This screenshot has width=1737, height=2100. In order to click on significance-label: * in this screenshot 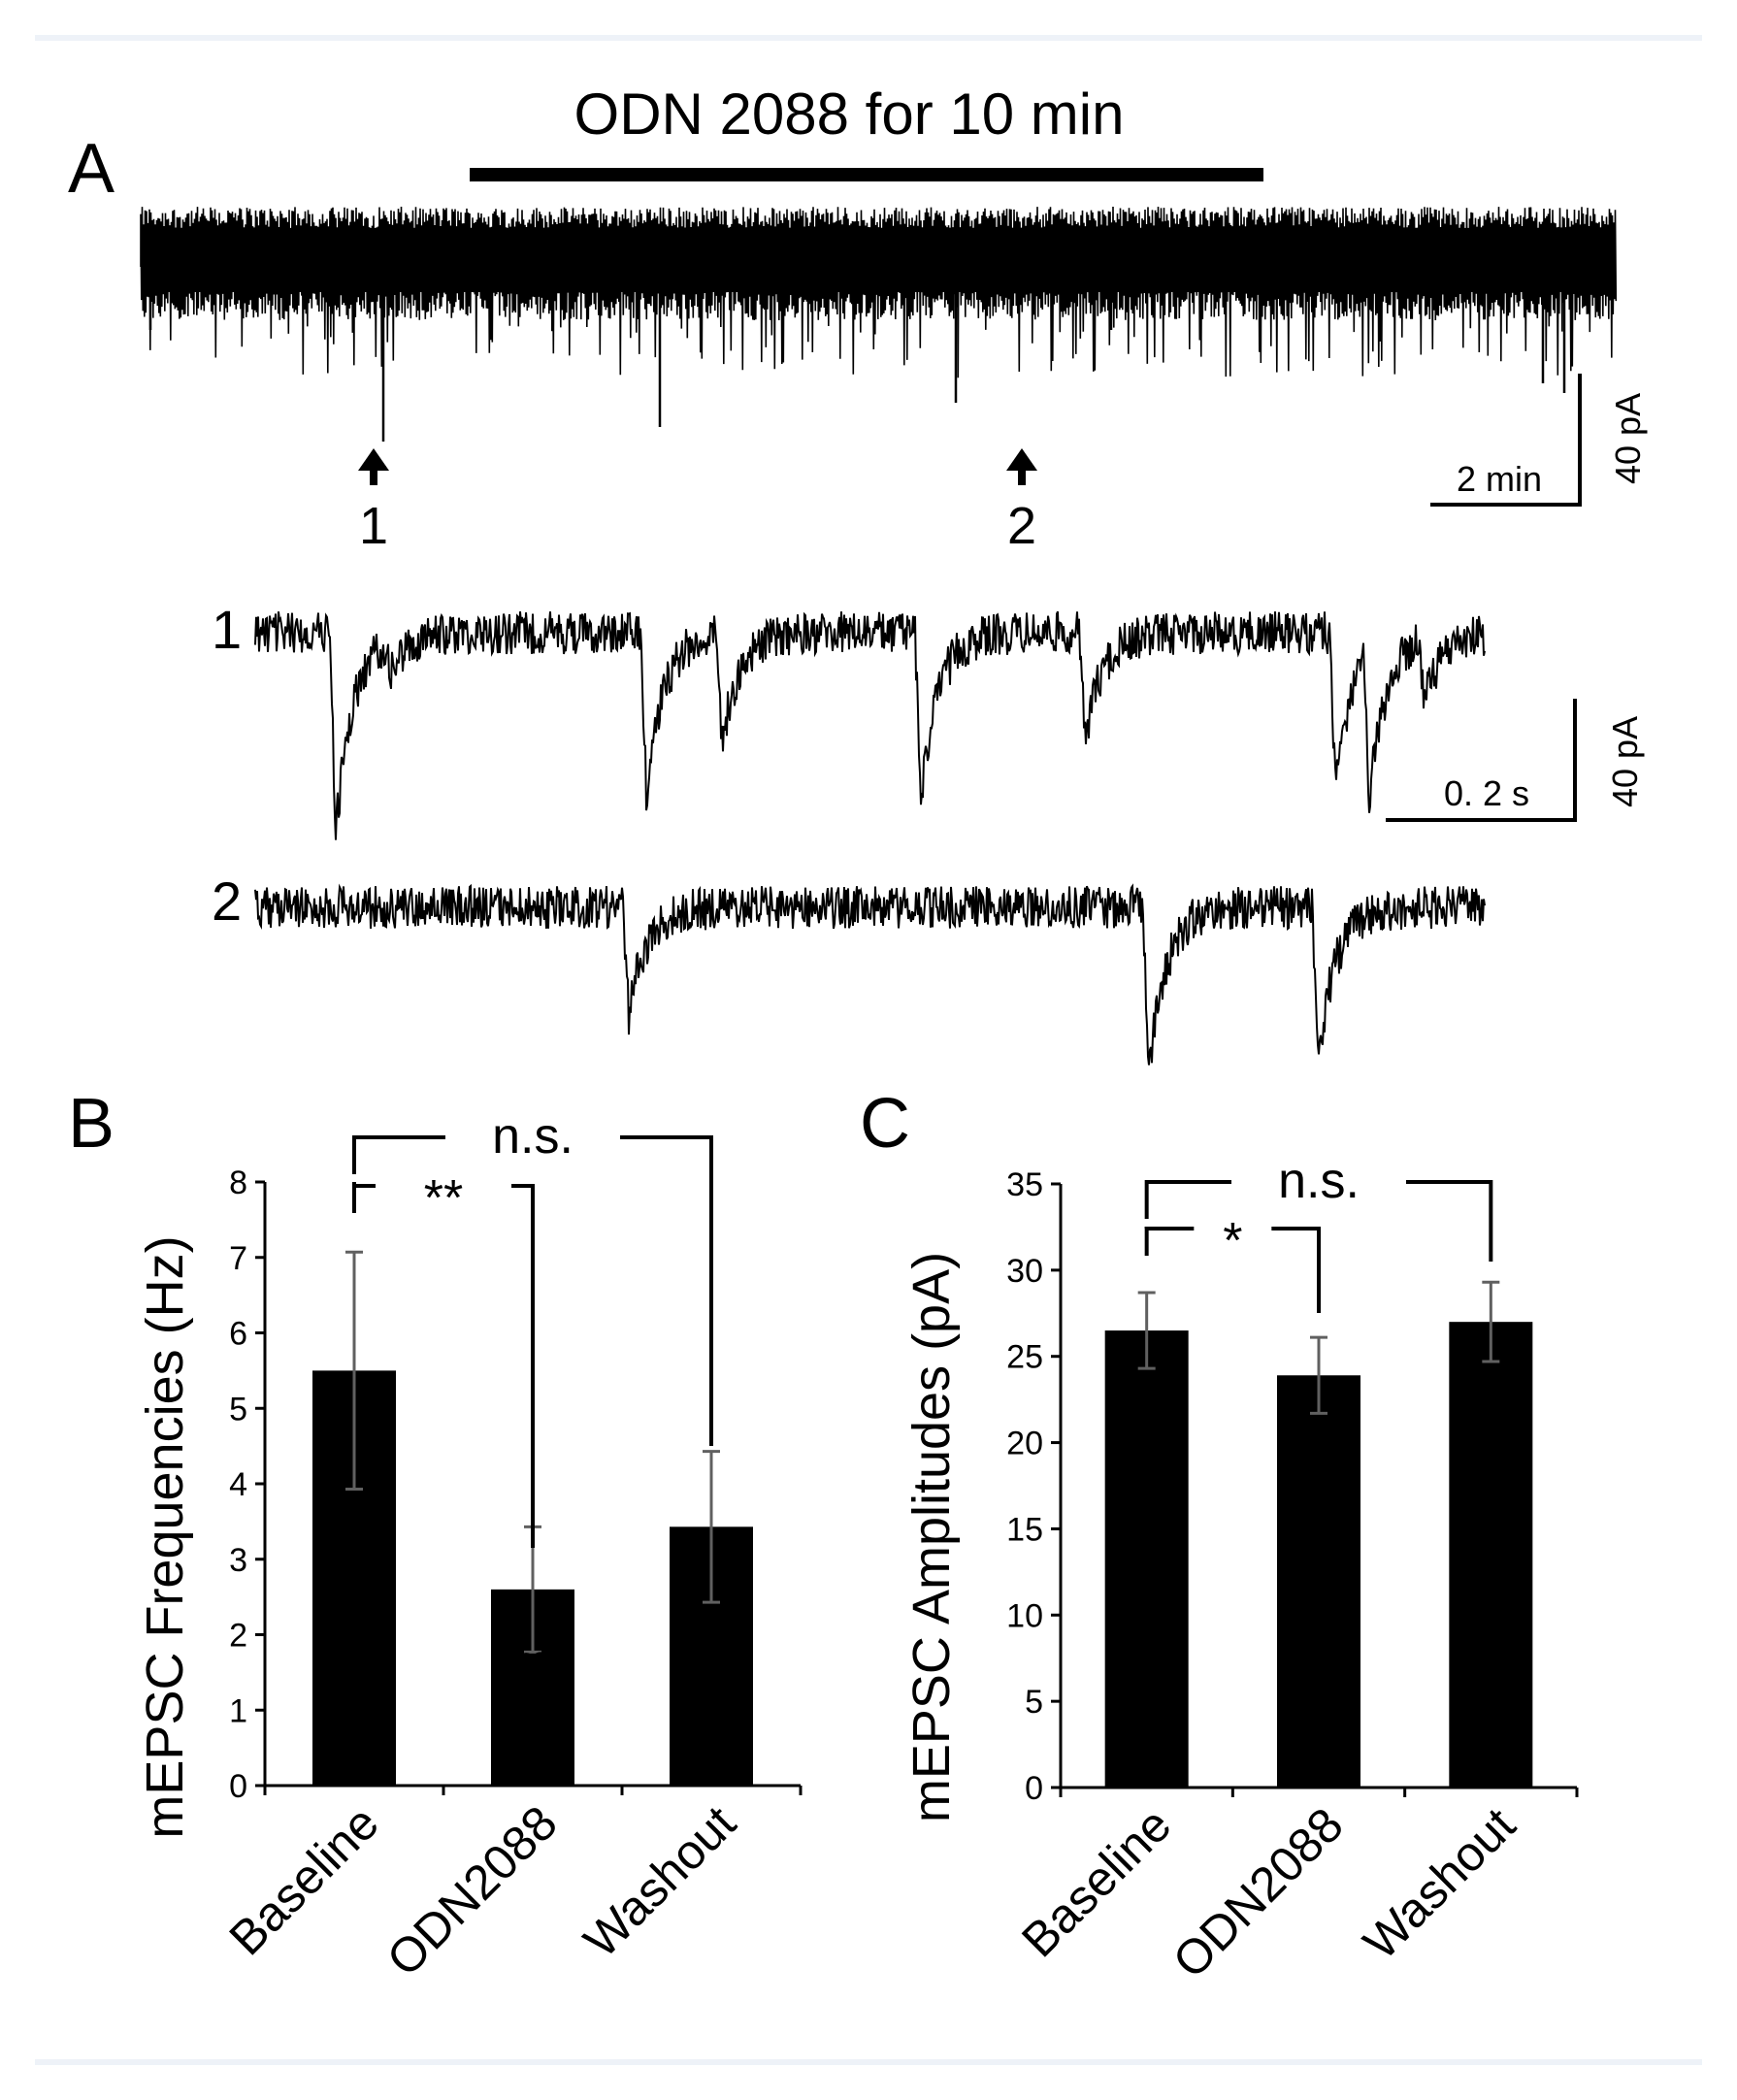, I will do `click(1232, 1241)`.